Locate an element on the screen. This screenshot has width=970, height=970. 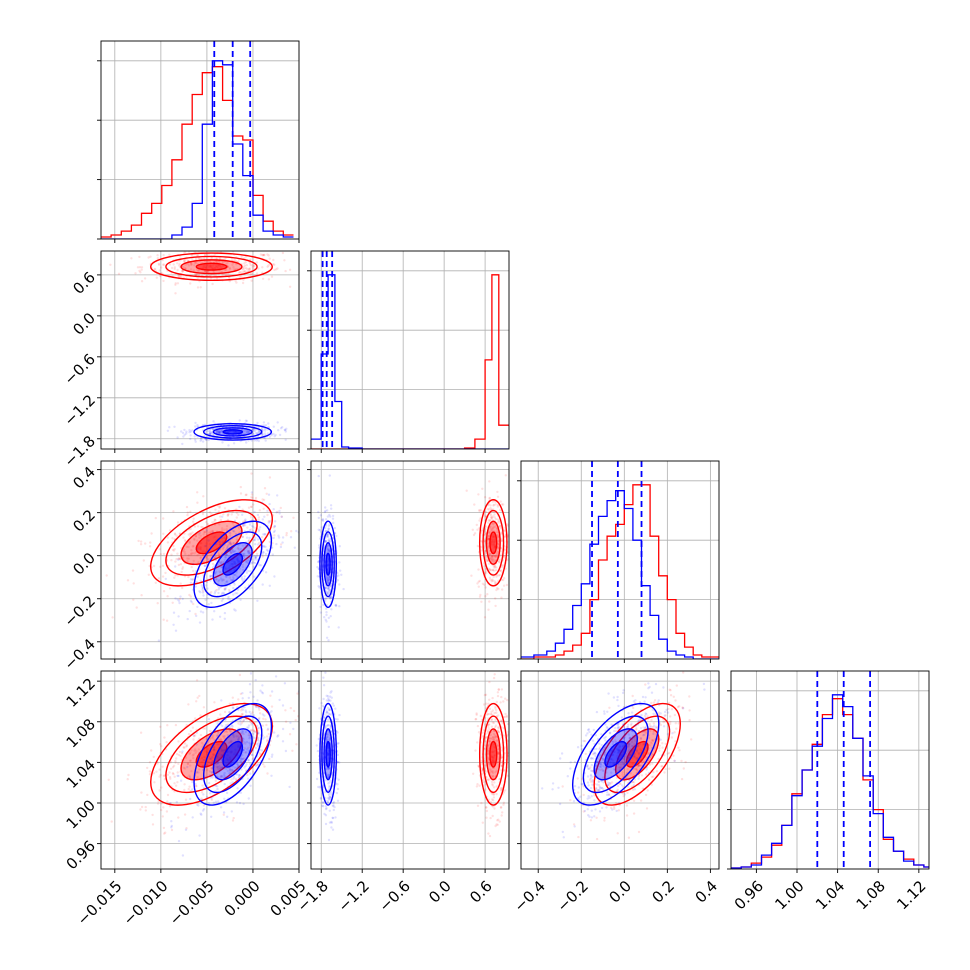
contour-blue is located at coordinates (233, 564).